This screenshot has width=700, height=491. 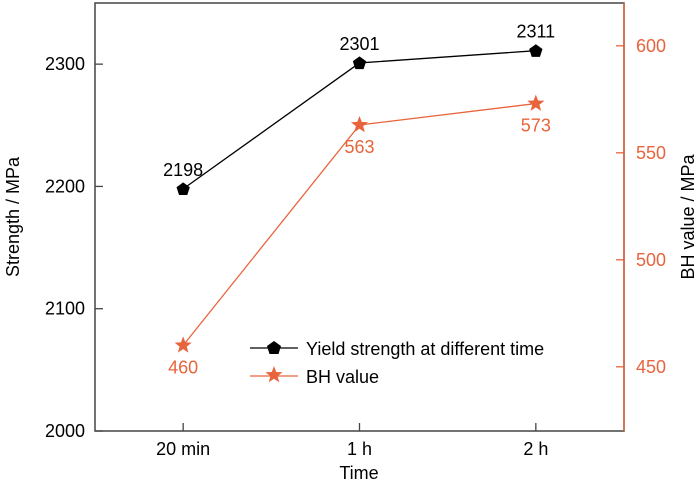 What do you see at coordinates (536, 126) in the screenshot?
I see `data-label: 573` at bounding box center [536, 126].